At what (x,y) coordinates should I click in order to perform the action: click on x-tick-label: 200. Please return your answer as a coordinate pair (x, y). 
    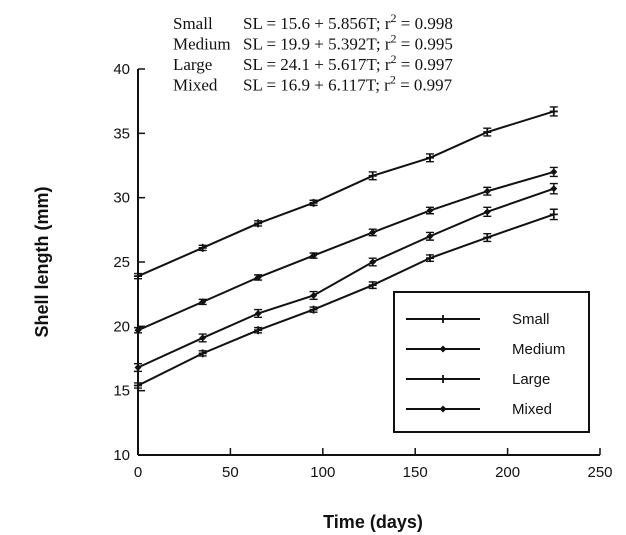
    Looking at the image, I should click on (507, 472).